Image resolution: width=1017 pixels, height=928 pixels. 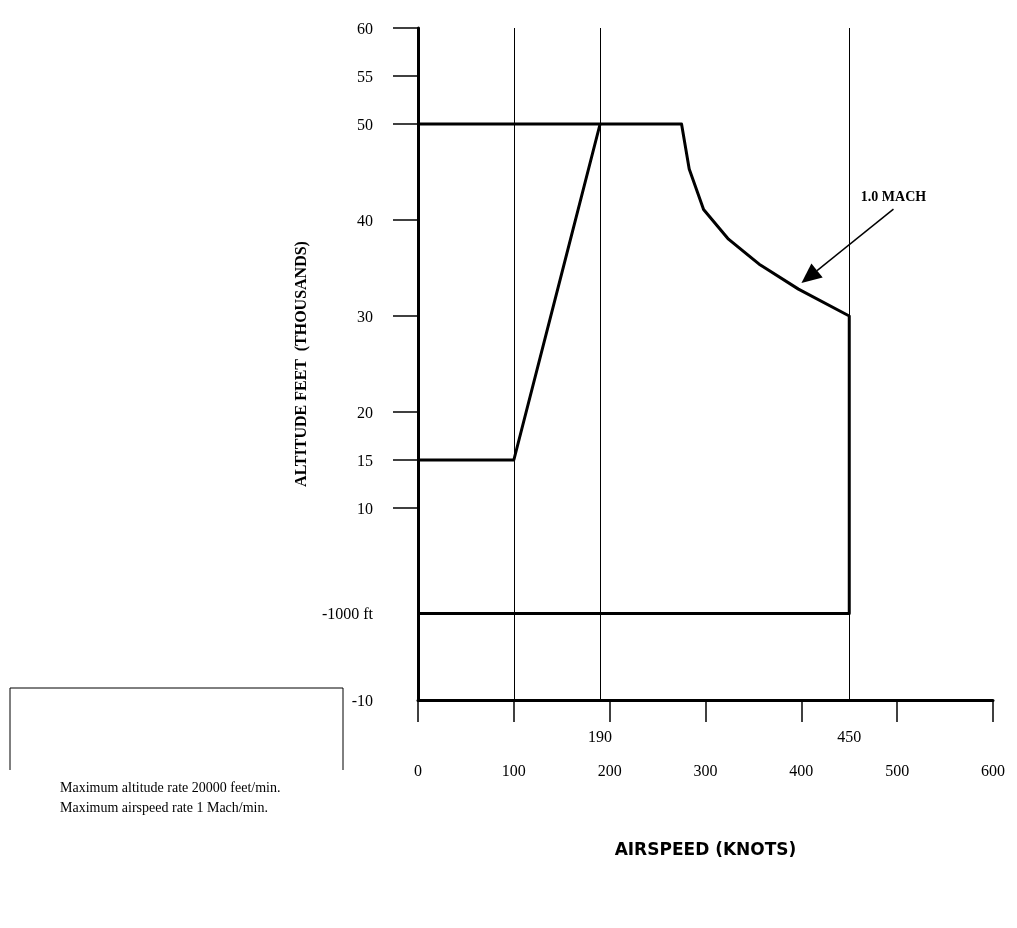 What do you see at coordinates (365, 412) in the screenshot?
I see `y-tick-label: 20` at bounding box center [365, 412].